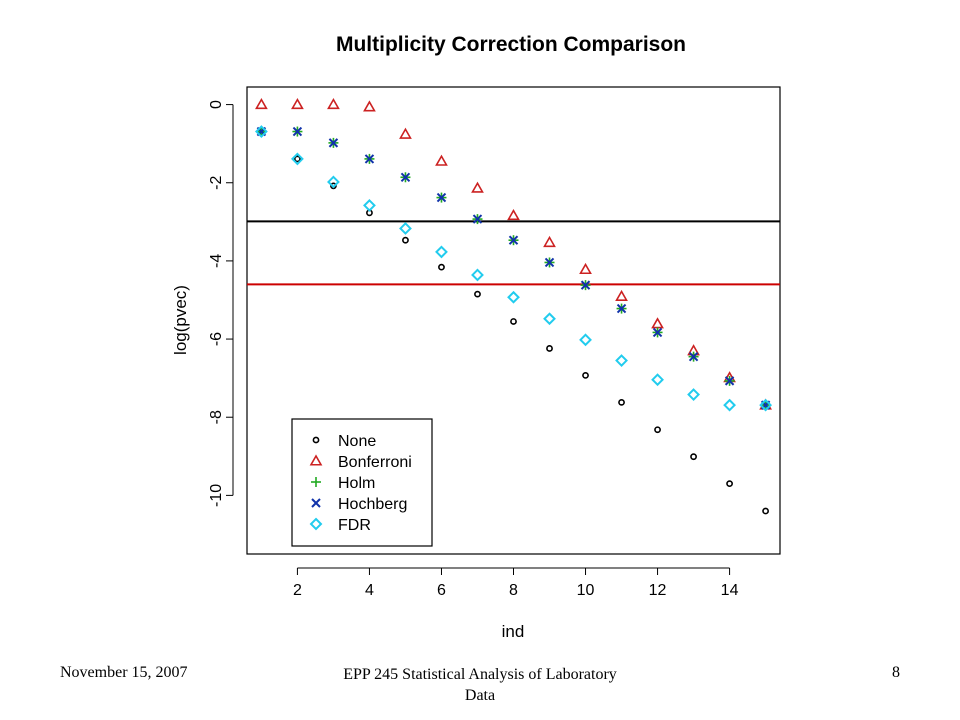  Describe the element at coordinates (216, 183) in the screenshot. I see `y-tick-label: -2` at that location.